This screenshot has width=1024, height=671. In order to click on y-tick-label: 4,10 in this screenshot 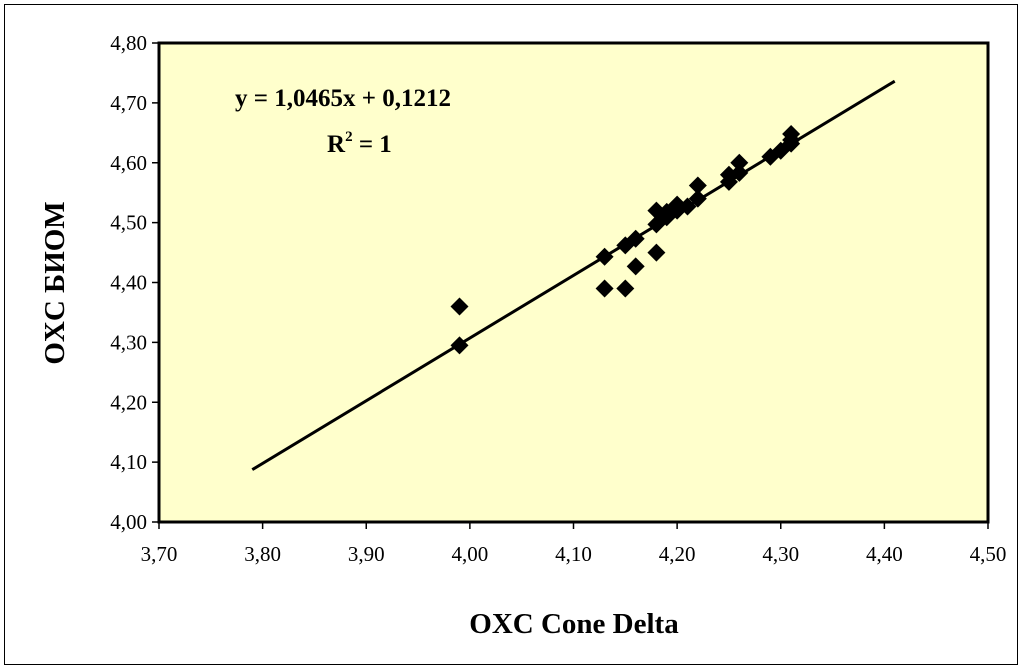, I will do `click(128, 462)`.